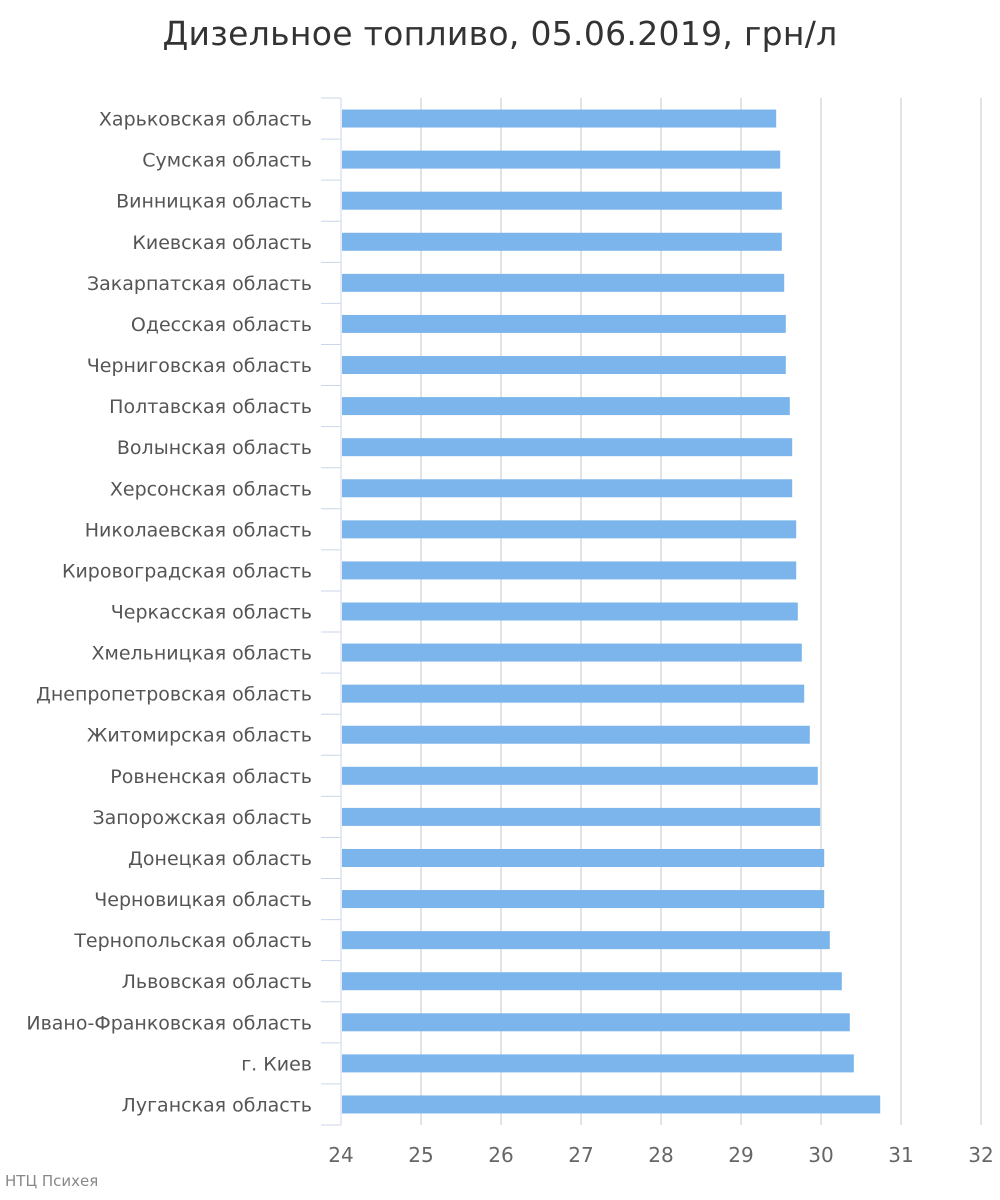  What do you see at coordinates (174, 695) in the screenshot?
I see `category-label: Днепропетровская область` at bounding box center [174, 695].